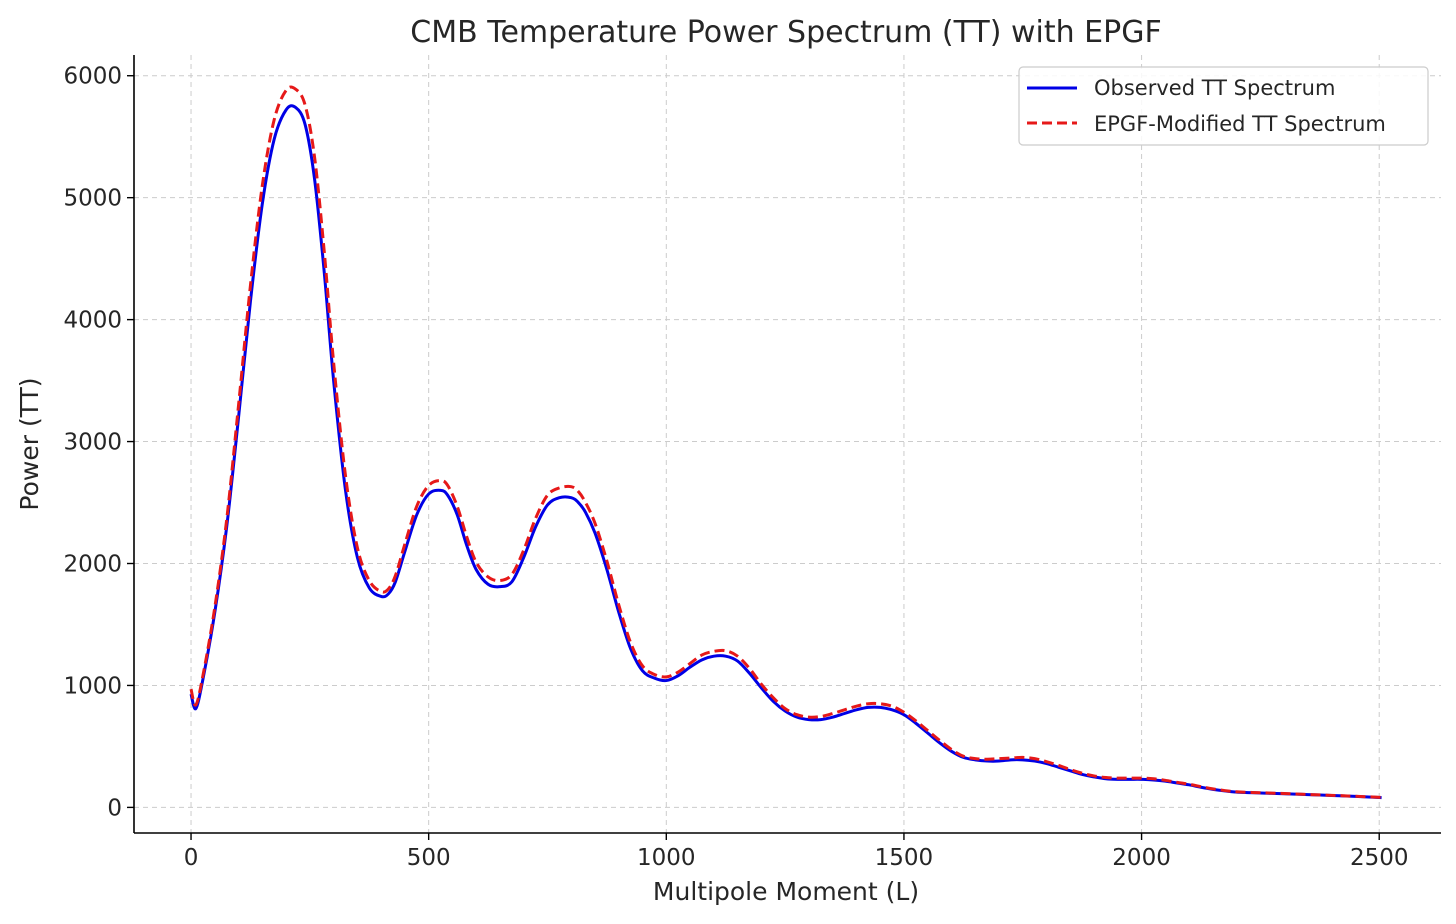 This screenshot has width=1456, height=924. Describe the element at coordinates (429, 858) in the screenshot. I see `x-tick-label: 500` at that location.